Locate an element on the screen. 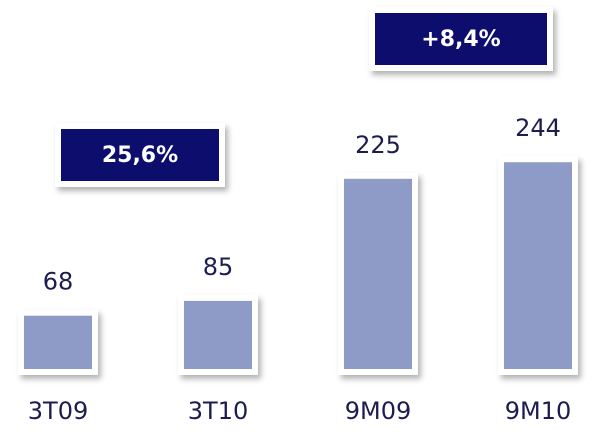 This screenshot has height=432, width=595. annotation: +8,4% is located at coordinates (460, 39).